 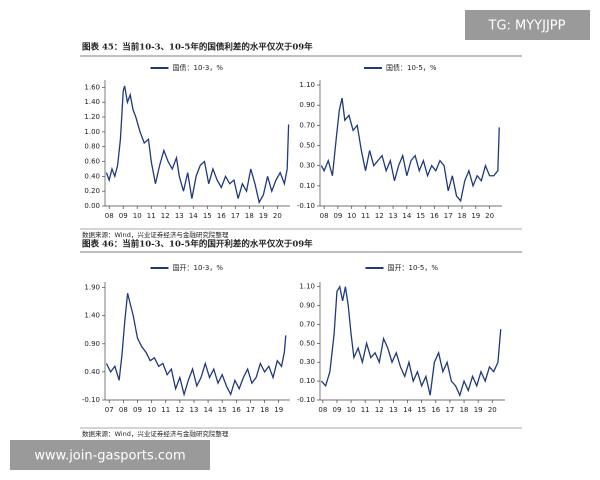 What do you see at coordinates (92, 162) in the screenshot?
I see `y-tick-label: 0.60` at bounding box center [92, 162].